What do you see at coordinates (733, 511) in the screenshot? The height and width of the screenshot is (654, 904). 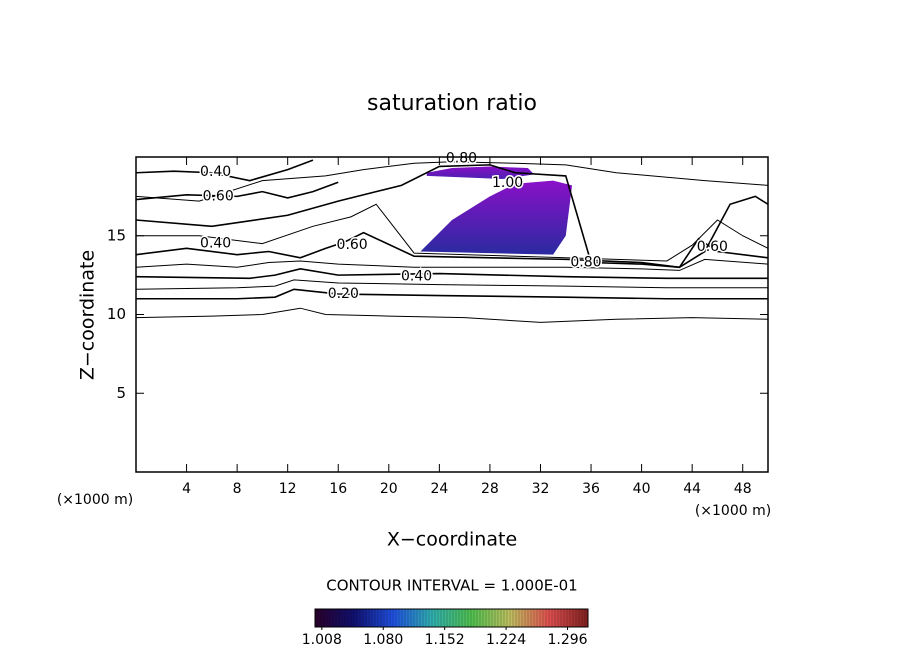 I see `x-unit: (×1000 m)` at bounding box center [733, 511].